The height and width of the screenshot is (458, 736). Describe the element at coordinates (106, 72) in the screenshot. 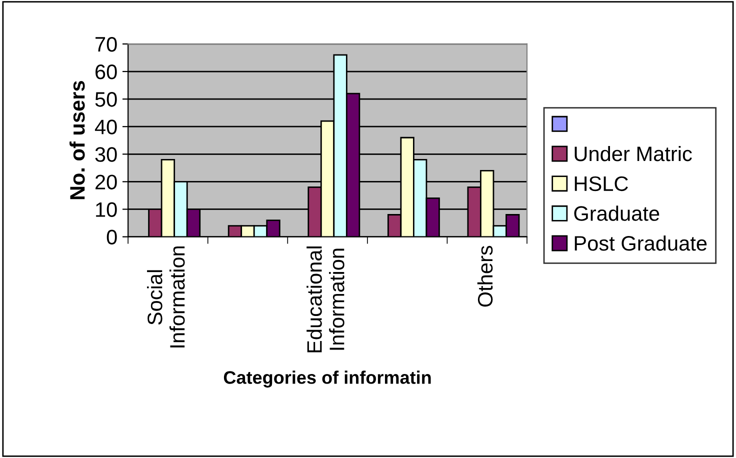

I see `y-tick-label: 60` at that location.